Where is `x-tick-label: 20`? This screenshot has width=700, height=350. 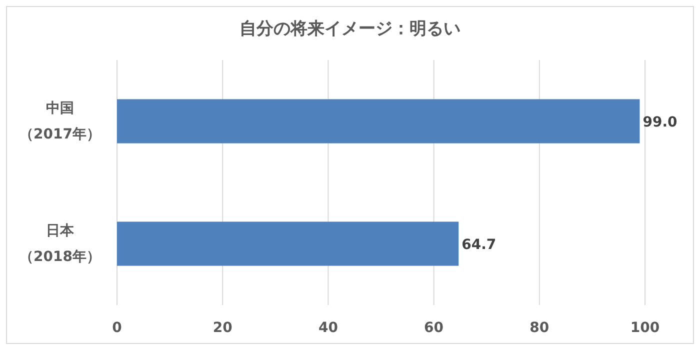
x-tick-label: 20 is located at coordinates (222, 328).